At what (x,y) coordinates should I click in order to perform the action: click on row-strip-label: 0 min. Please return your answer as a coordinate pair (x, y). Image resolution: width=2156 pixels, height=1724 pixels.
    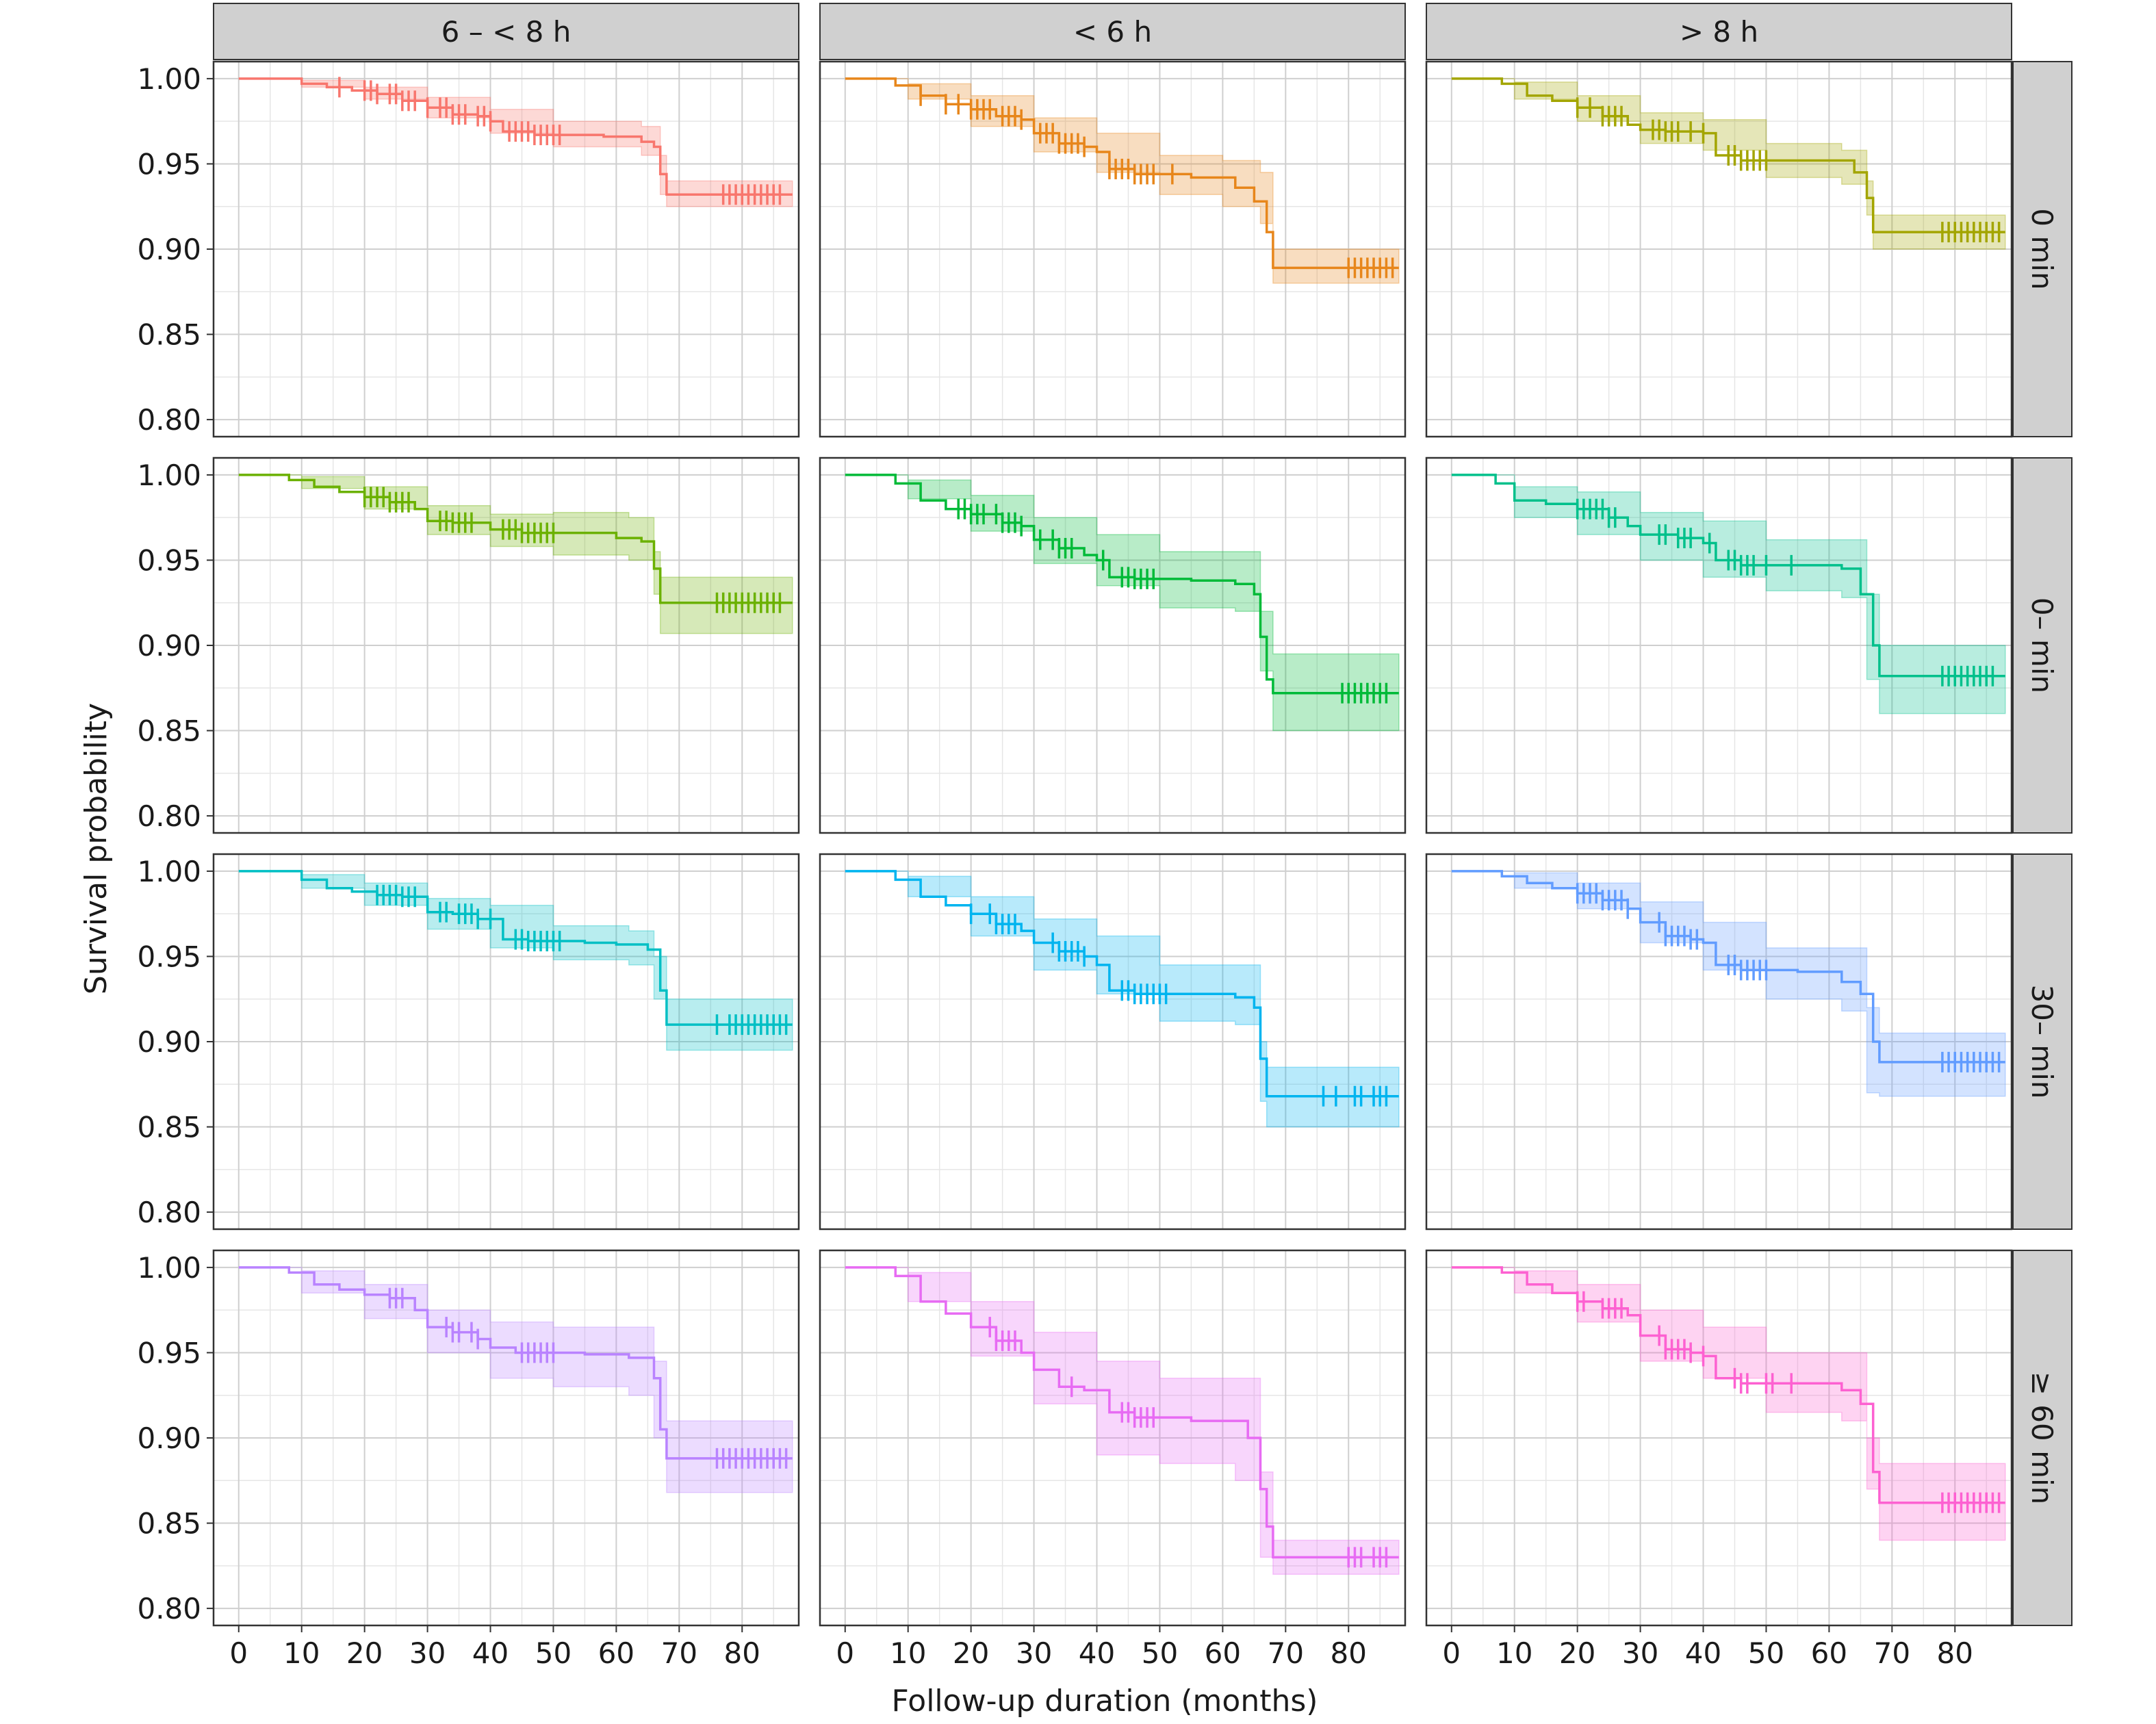
    Looking at the image, I should click on (2042, 249).